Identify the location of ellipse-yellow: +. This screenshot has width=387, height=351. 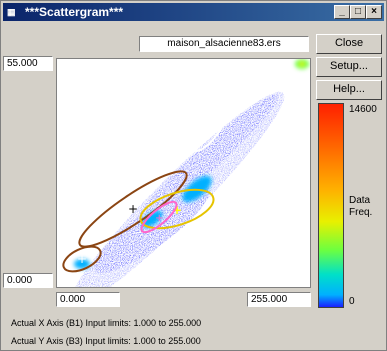
(177, 209).